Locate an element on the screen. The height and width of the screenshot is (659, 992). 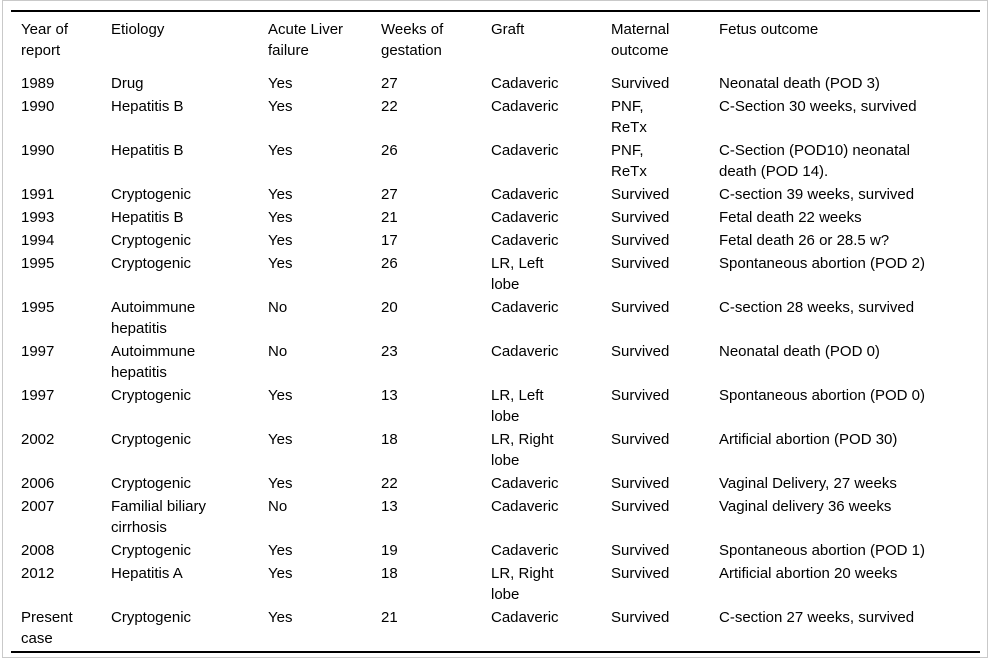
cell-graft: LR, Right lobe is located at coordinates (522, 584).